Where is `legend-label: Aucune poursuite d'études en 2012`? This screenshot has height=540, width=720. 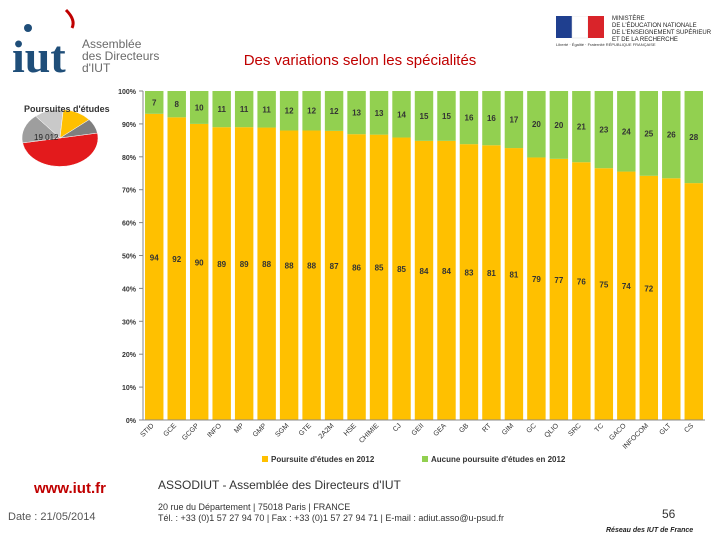 legend-label: Aucune poursuite d'études en 2012 is located at coordinates (498, 459).